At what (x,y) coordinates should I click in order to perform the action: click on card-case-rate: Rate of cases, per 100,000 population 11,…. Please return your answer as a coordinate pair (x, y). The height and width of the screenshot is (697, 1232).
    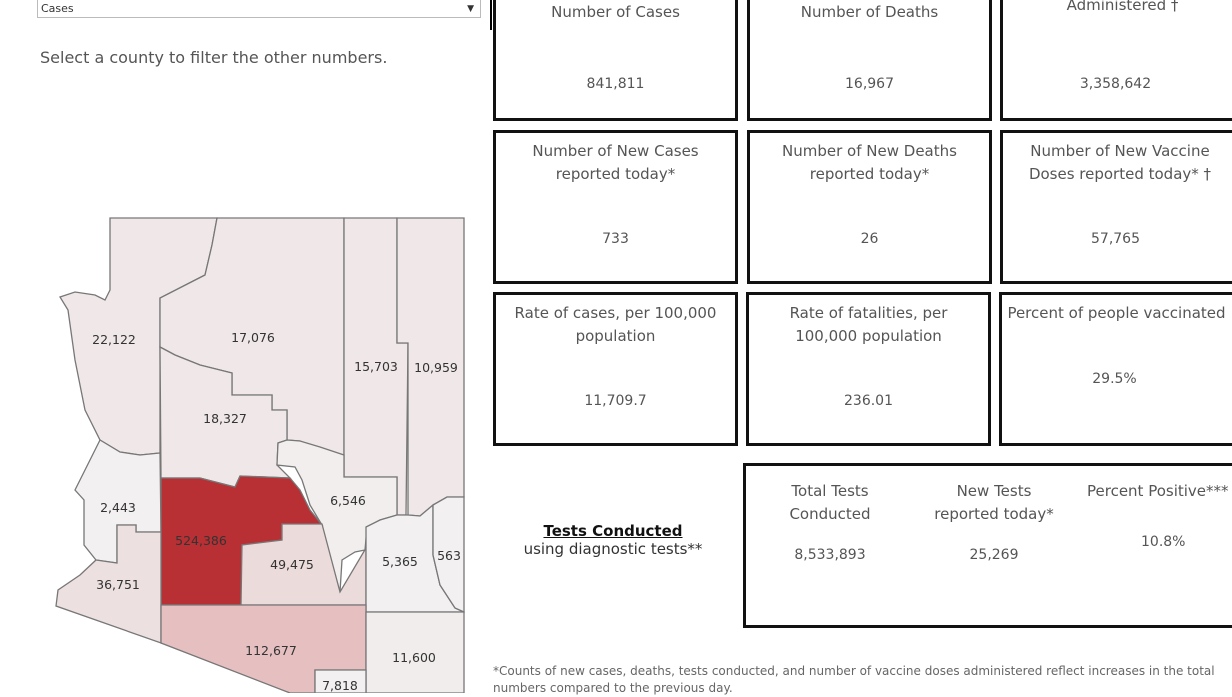
    Looking at the image, I should click on (615, 369).